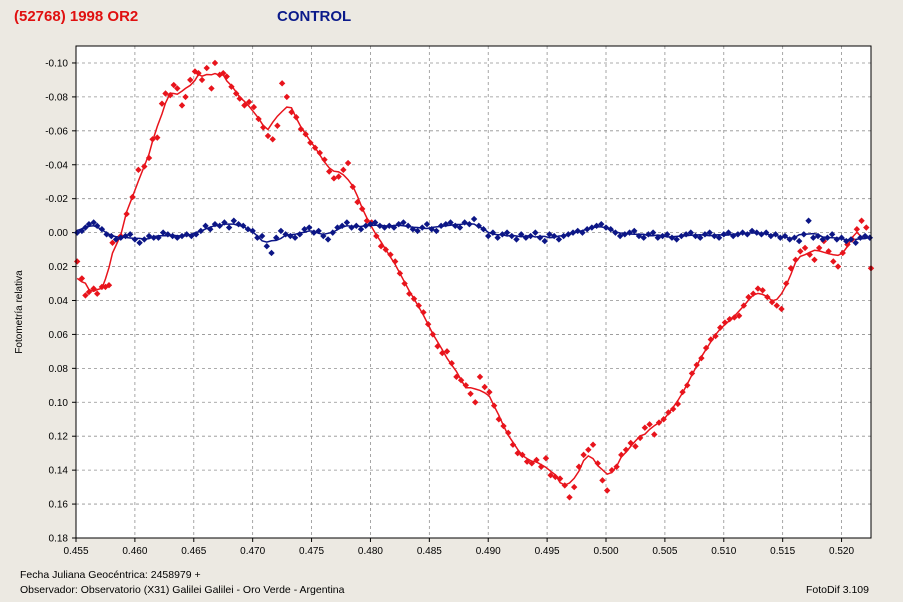 The height and width of the screenshot is (602, 903). I want to click on x-tick-label: 0.475, so click(311, 551).